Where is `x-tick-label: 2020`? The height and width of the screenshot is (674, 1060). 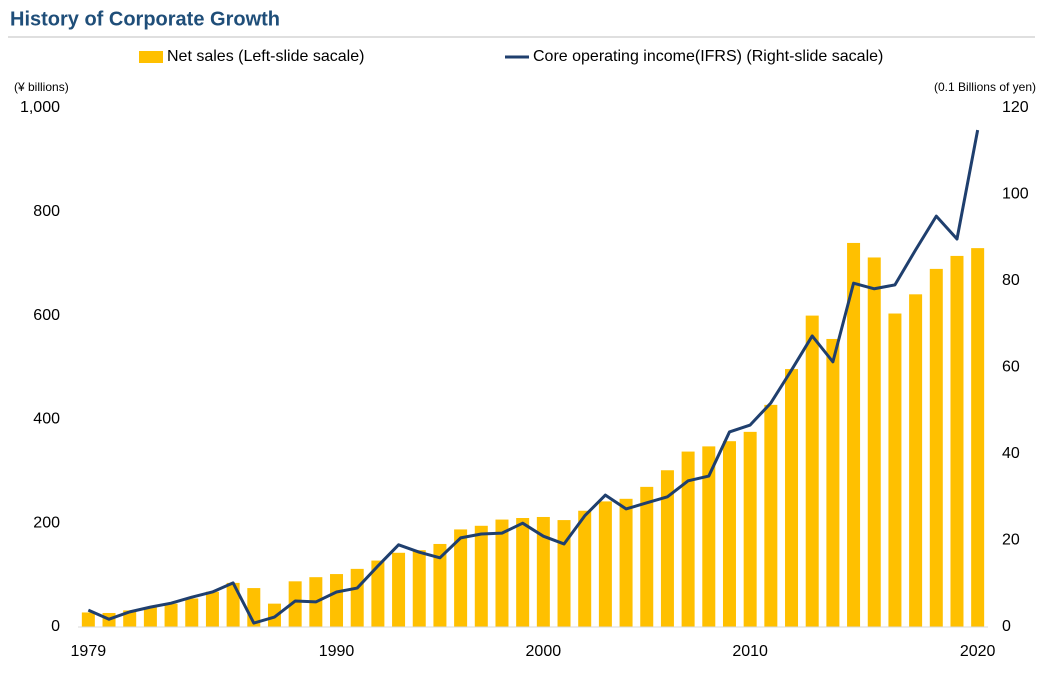 x-tick-label: 2020 is located at coordinates (978, 651).